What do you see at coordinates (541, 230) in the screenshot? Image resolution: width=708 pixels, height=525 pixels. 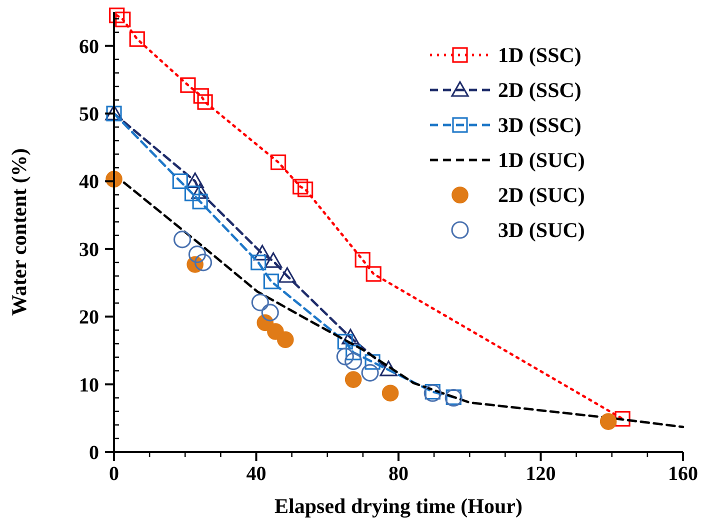 I see `legend-label: 3D (SUC)` at bounding box center [541, 230].